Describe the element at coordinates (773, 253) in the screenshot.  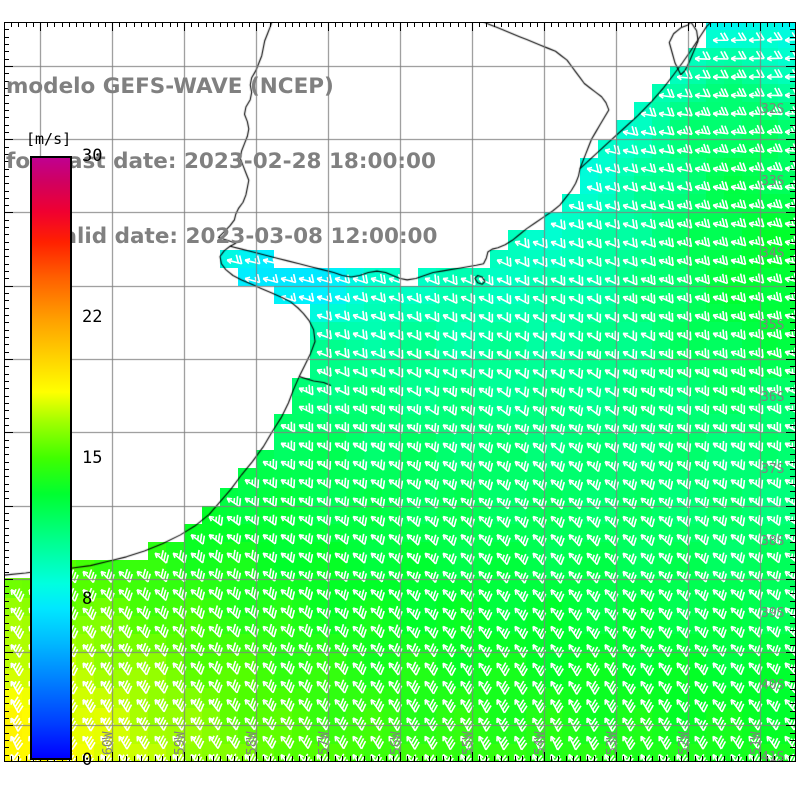
I see `lat-label-34S: 34S` at that location.